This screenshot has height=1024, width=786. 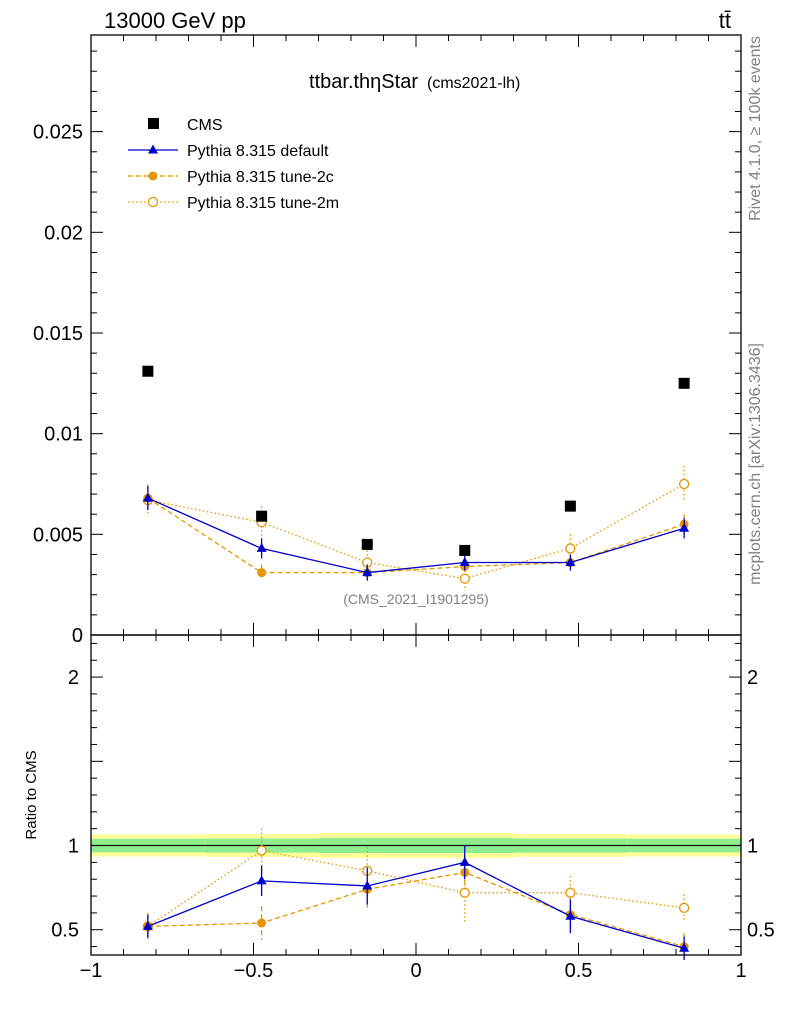 What do you see at coordinates (175, 20) in the screenshot?
I see `header-left-title: 13000 GeV pp` at bounding box center [175, 20].